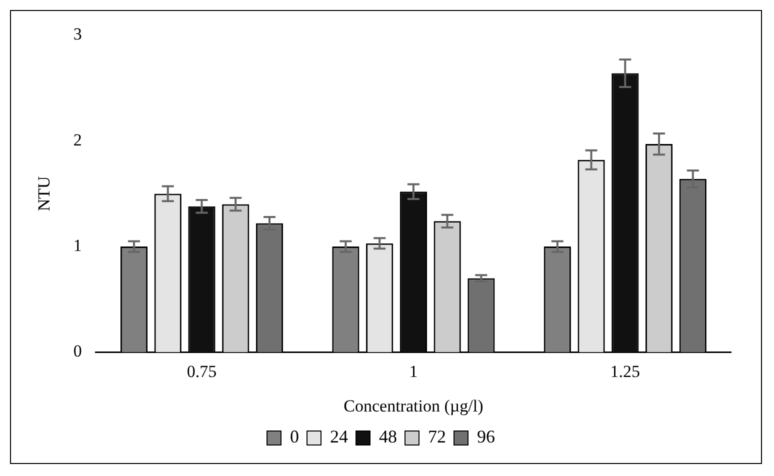 The width and height of the screenshot is (774, 476). I want to click on legend-label: 24, so click(339, 436).